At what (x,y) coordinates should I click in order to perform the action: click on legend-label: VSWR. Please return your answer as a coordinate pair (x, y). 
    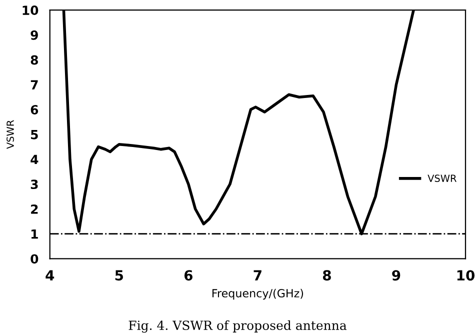
    Looking at the image, I should click on (442, 178).